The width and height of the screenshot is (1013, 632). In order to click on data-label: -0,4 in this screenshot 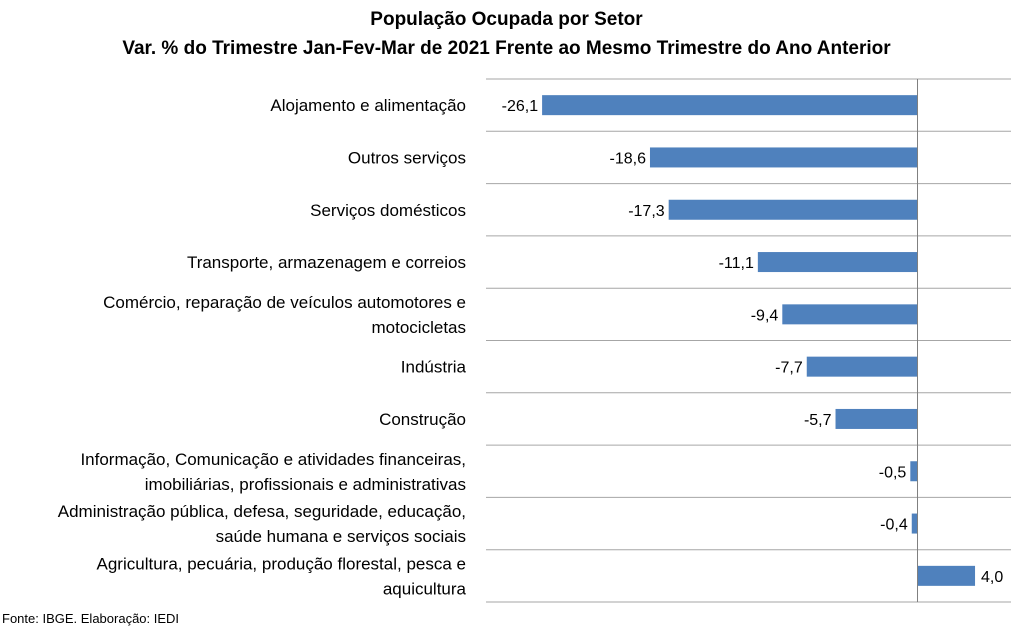, I will do `click(894, 525)`.